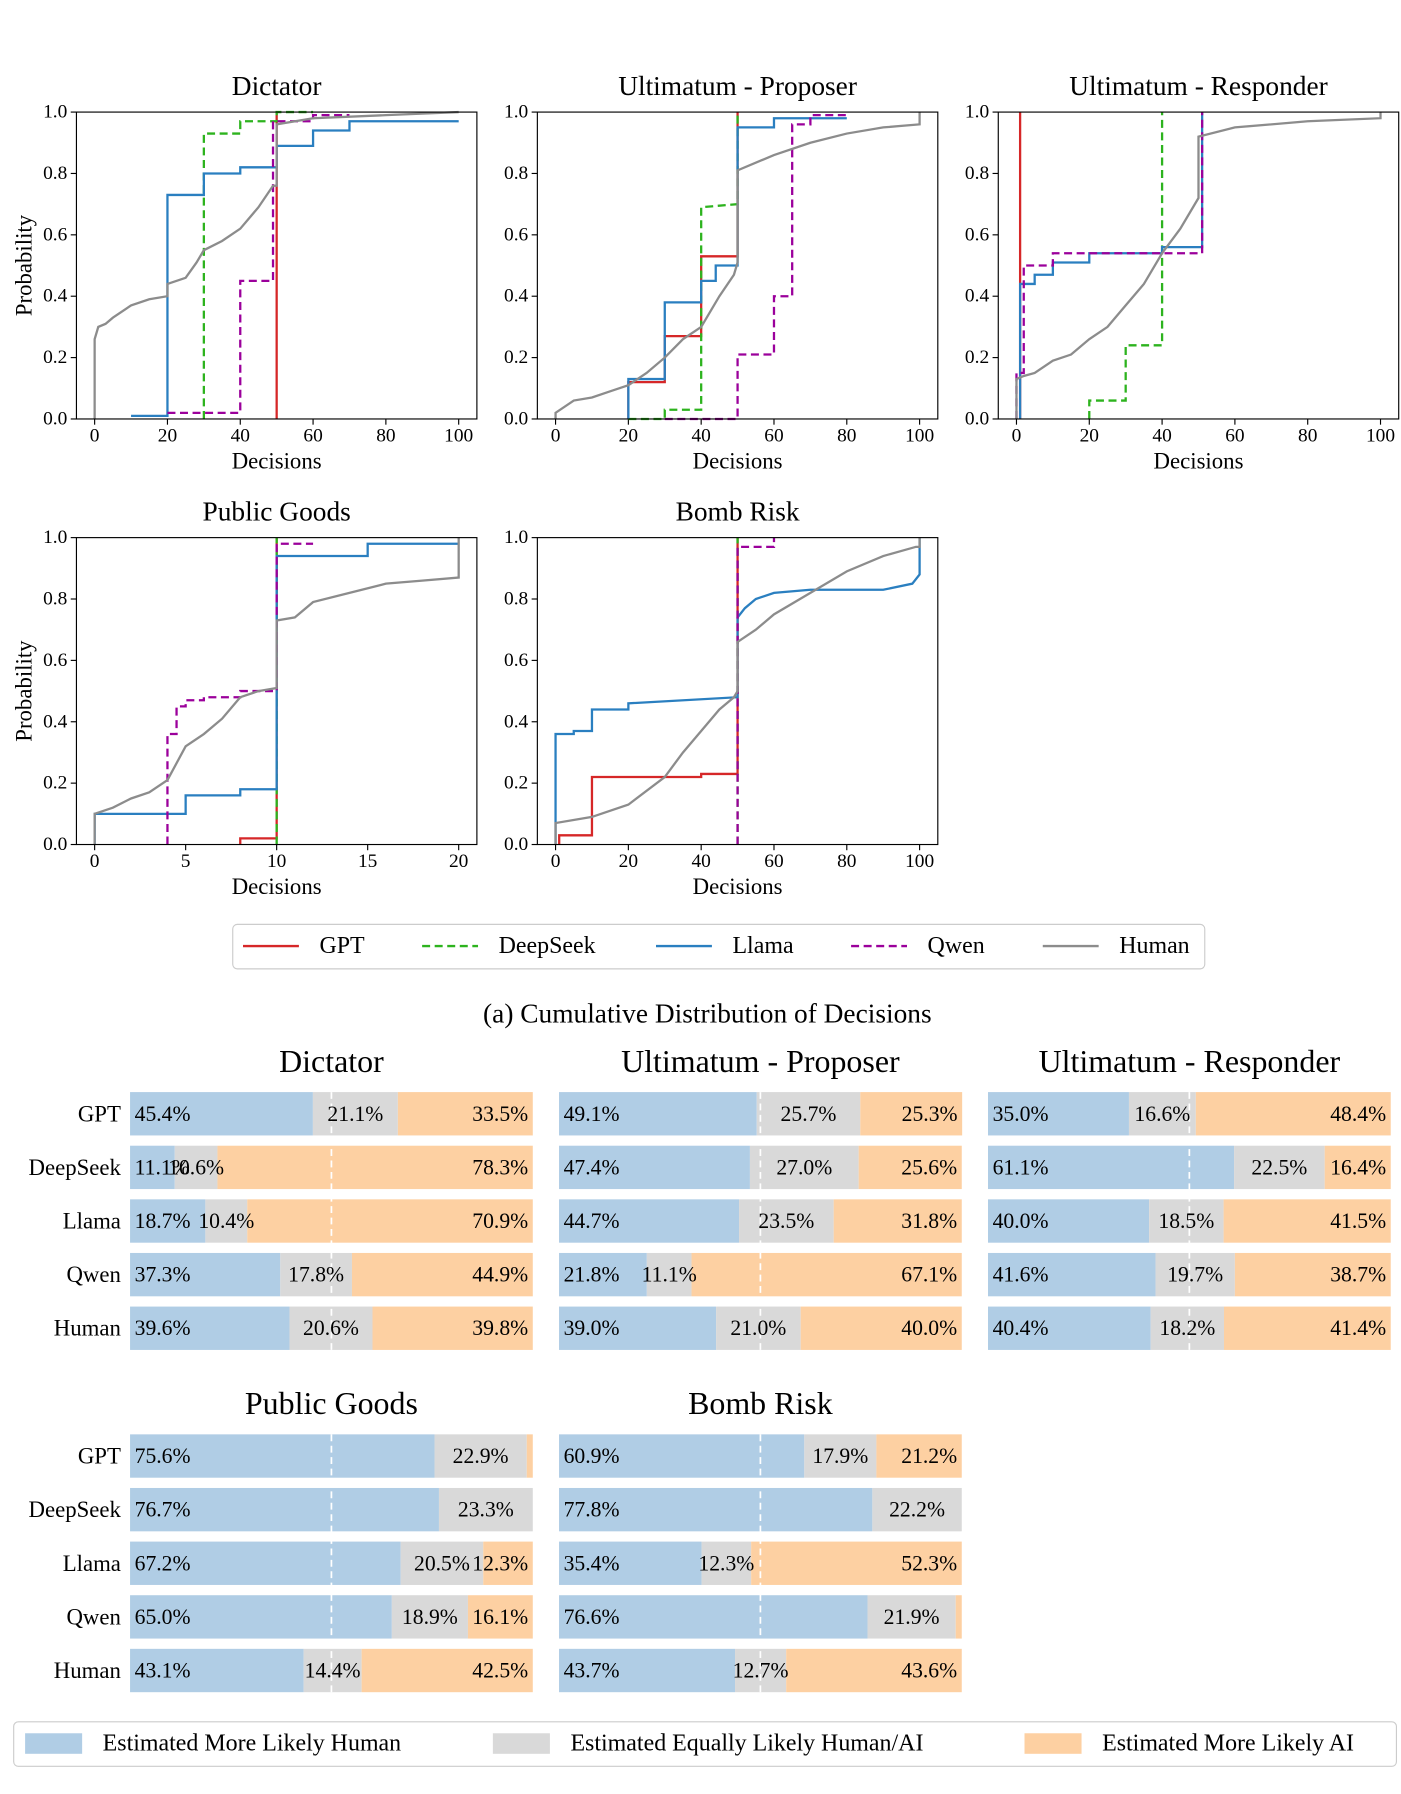  What do you see at coordinates (700, 436) in the screenshot?
I see `x-tick-label: 40` at bounding box center [700, 436].